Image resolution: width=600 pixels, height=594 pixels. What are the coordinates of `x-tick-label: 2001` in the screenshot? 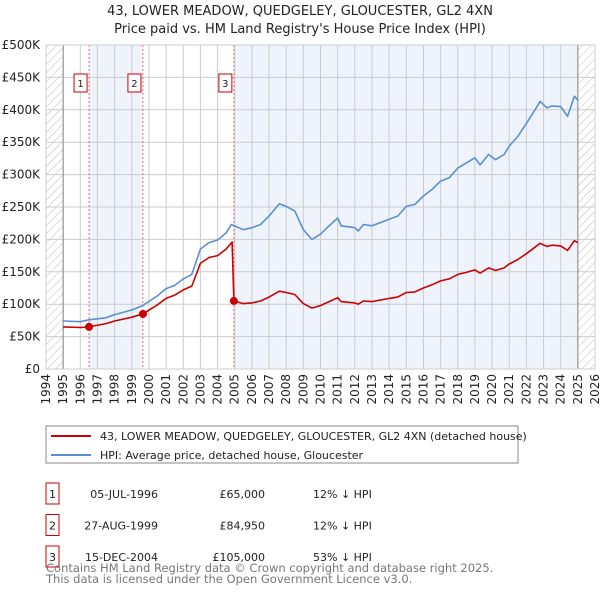 It's located at (166, 389).